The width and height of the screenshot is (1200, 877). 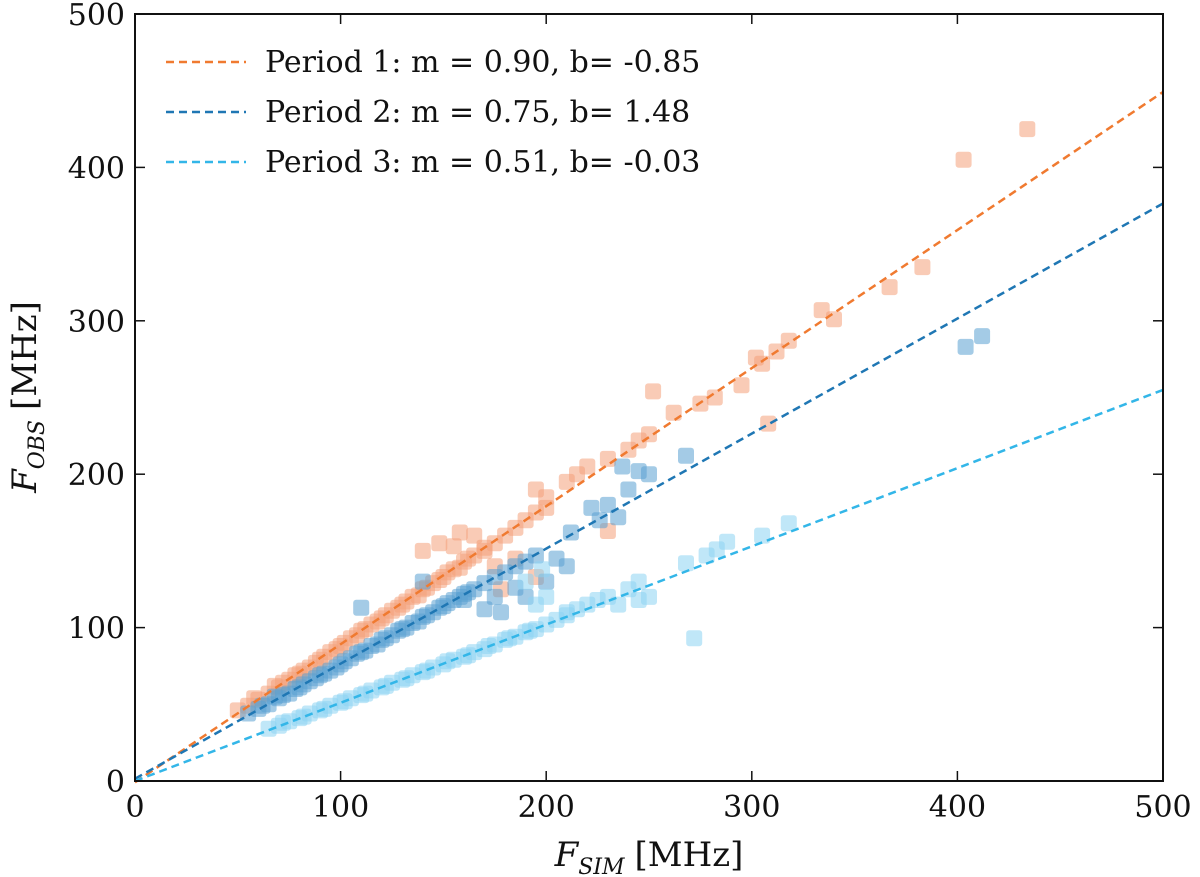 I want to click on y-tick-label: 300, so click(x=96, y=322).